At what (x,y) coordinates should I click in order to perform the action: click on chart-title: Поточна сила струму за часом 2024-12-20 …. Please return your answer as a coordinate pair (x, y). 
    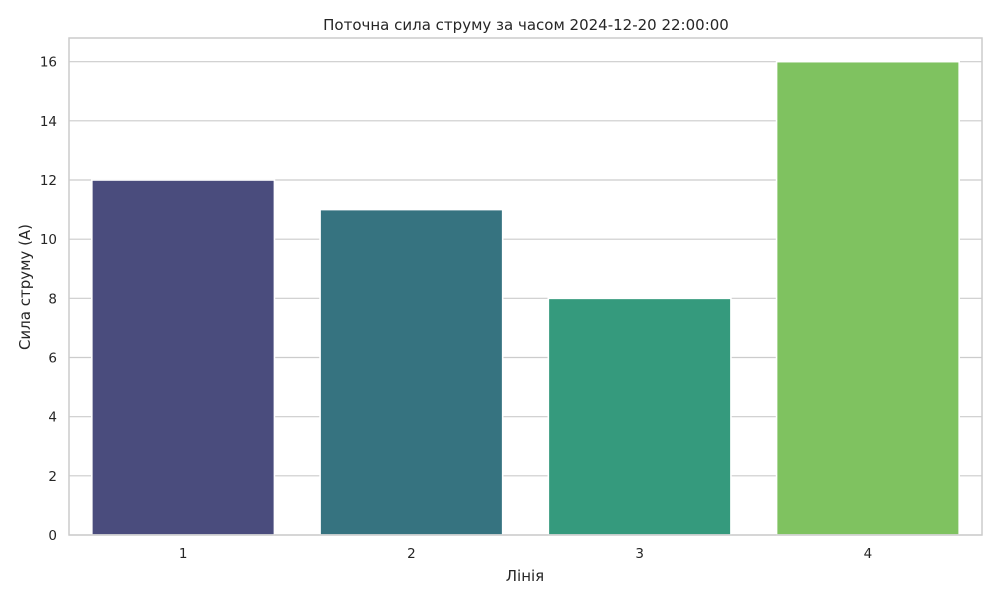
    Looking at the image, I should click on (526, 25).